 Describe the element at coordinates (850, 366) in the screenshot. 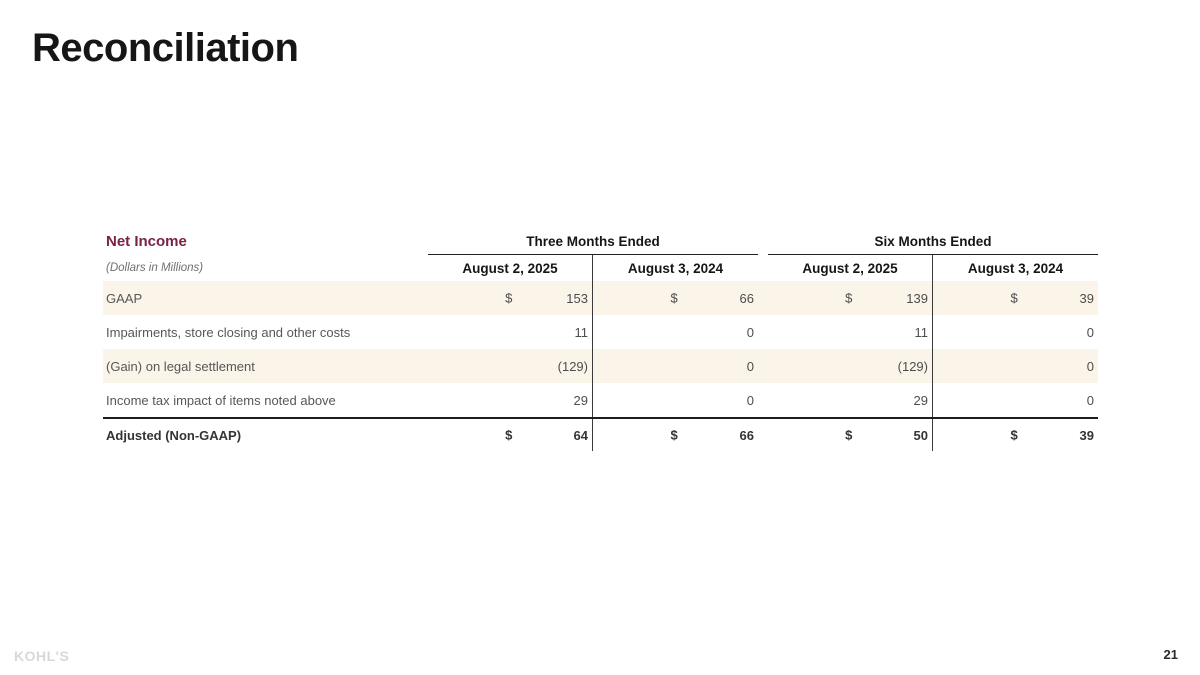

I see `cell-6mo-2025: (129)` at that location.